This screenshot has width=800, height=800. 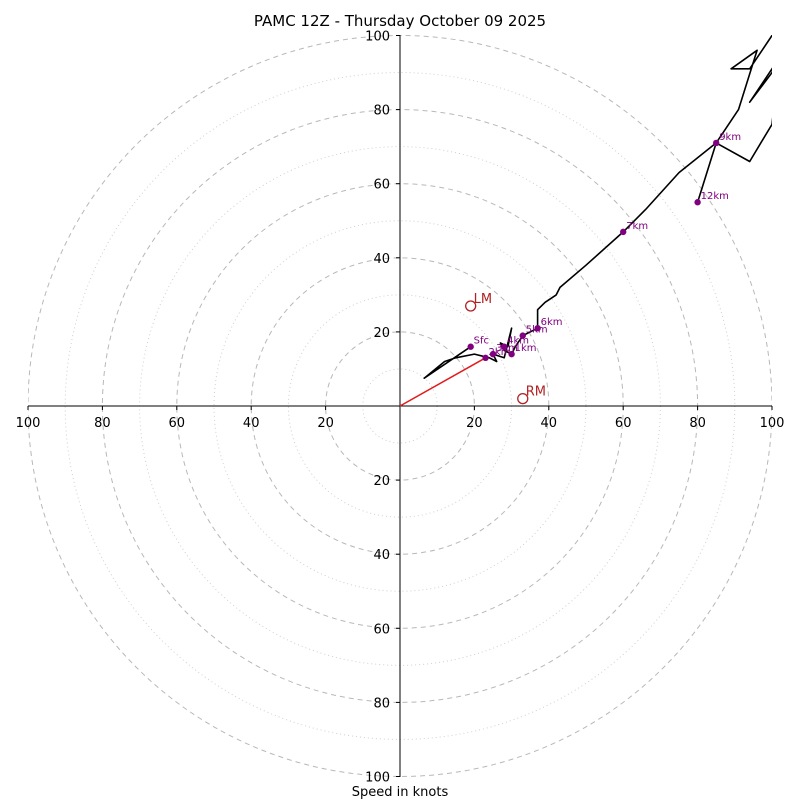 What do you see at coordinates (483, 299) in the screenshot?
I see `storm-motion-label-LM: LM` at bounding box center [483, 299].